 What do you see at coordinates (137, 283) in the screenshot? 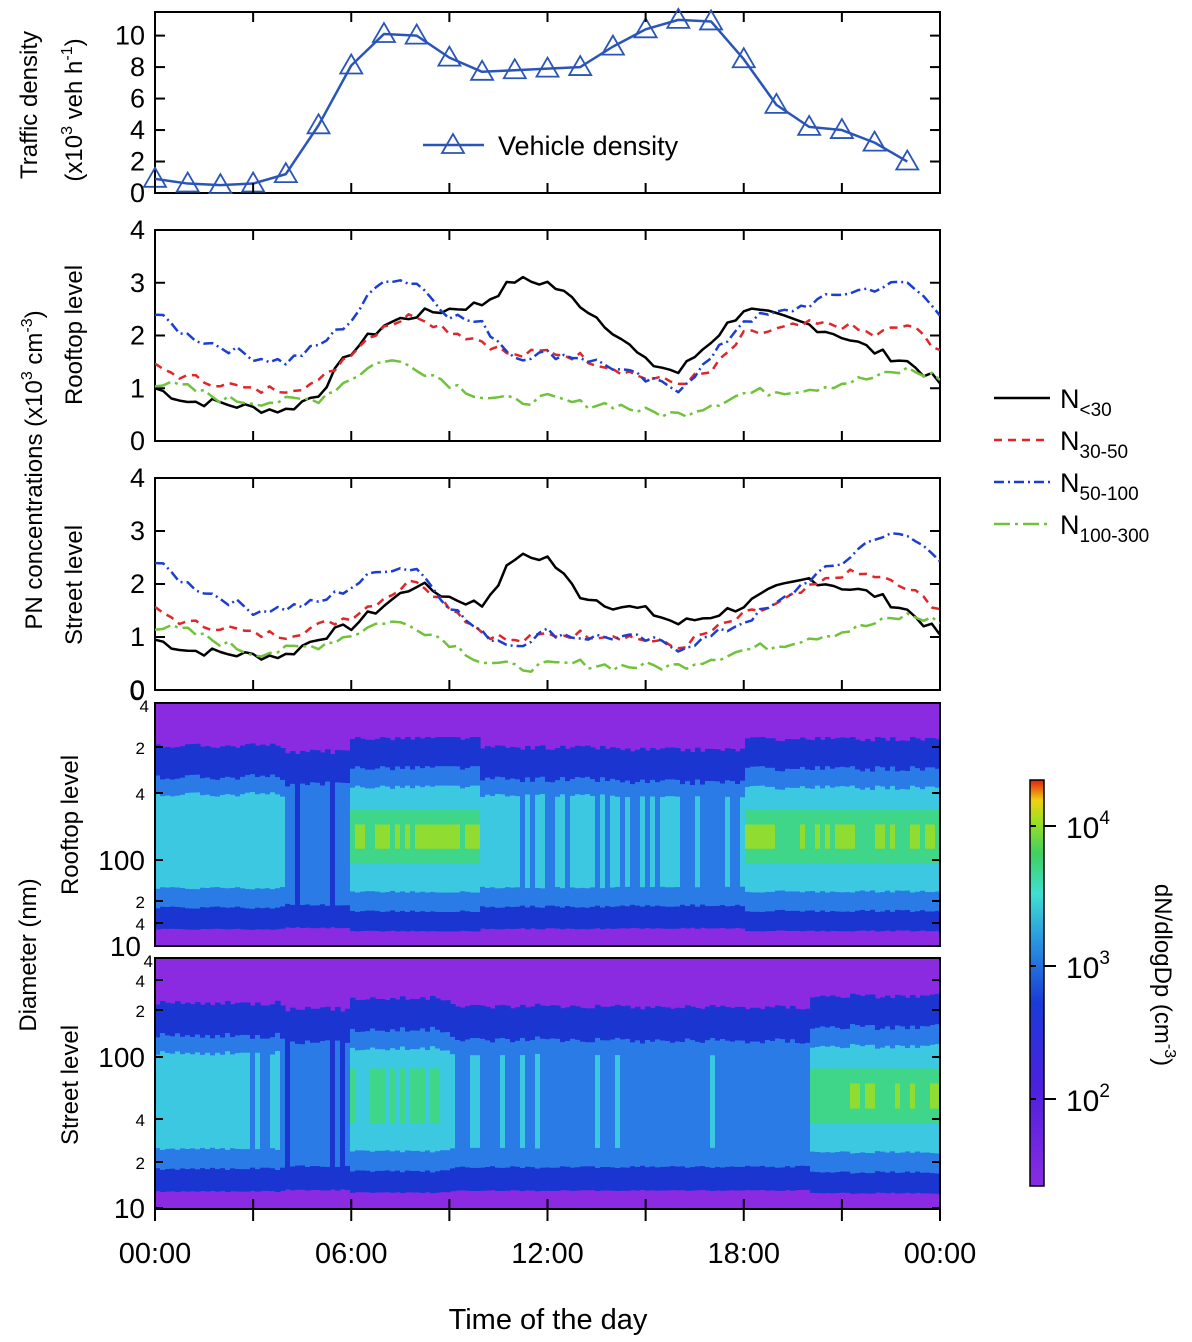
I see `rooftop-pn-y-tick-label: 3` at bounding box center [137, 283].